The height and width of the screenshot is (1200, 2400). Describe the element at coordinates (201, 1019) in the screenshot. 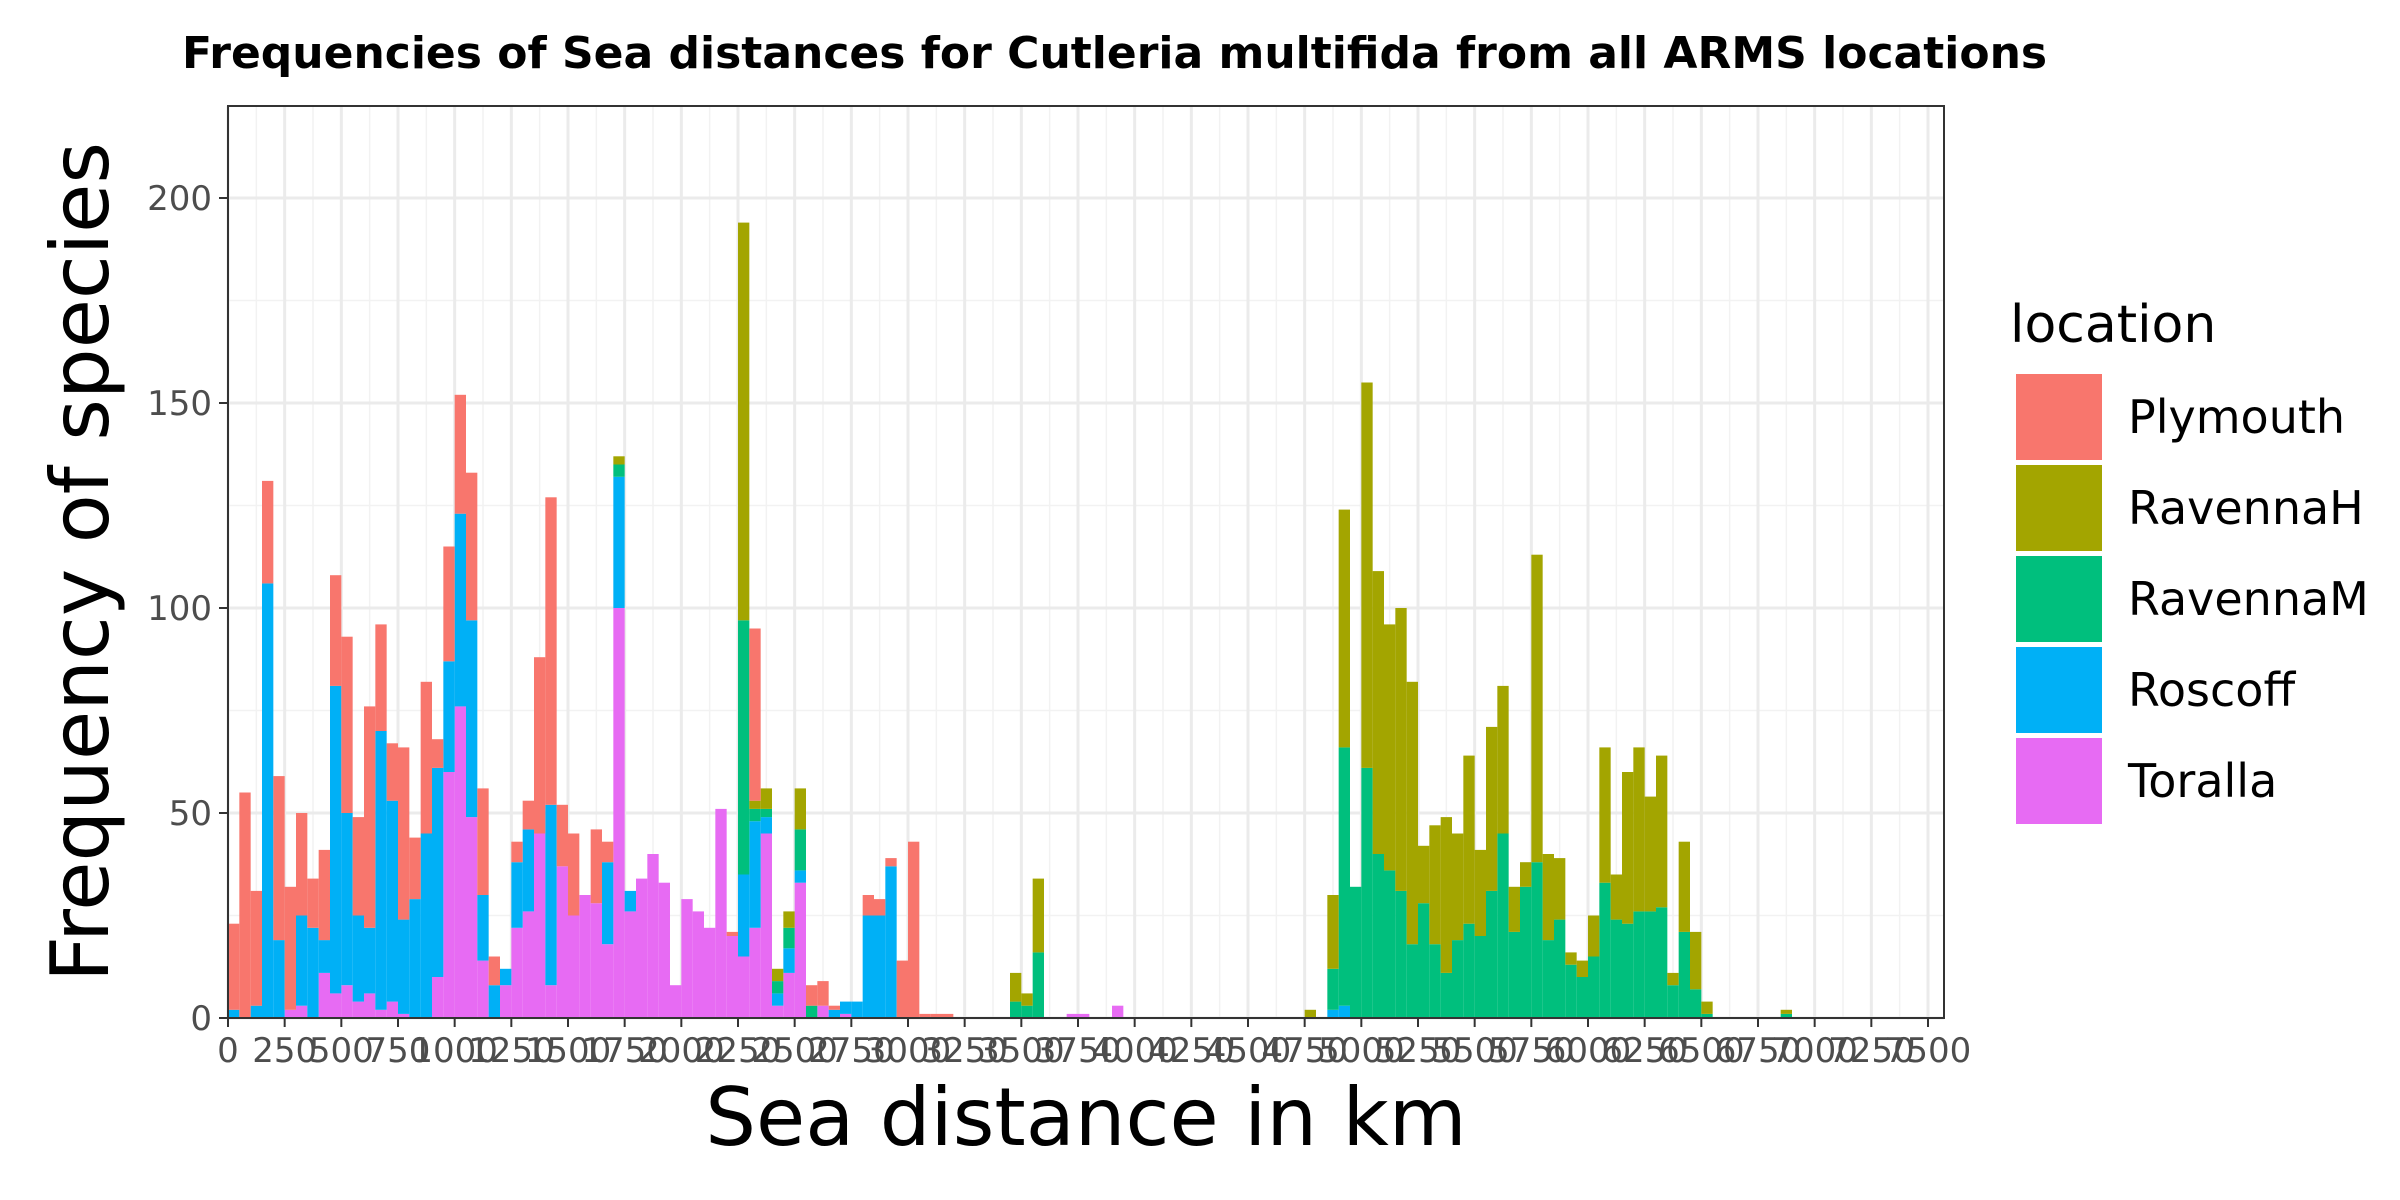

I see `y-tick-label: 0` at that location.